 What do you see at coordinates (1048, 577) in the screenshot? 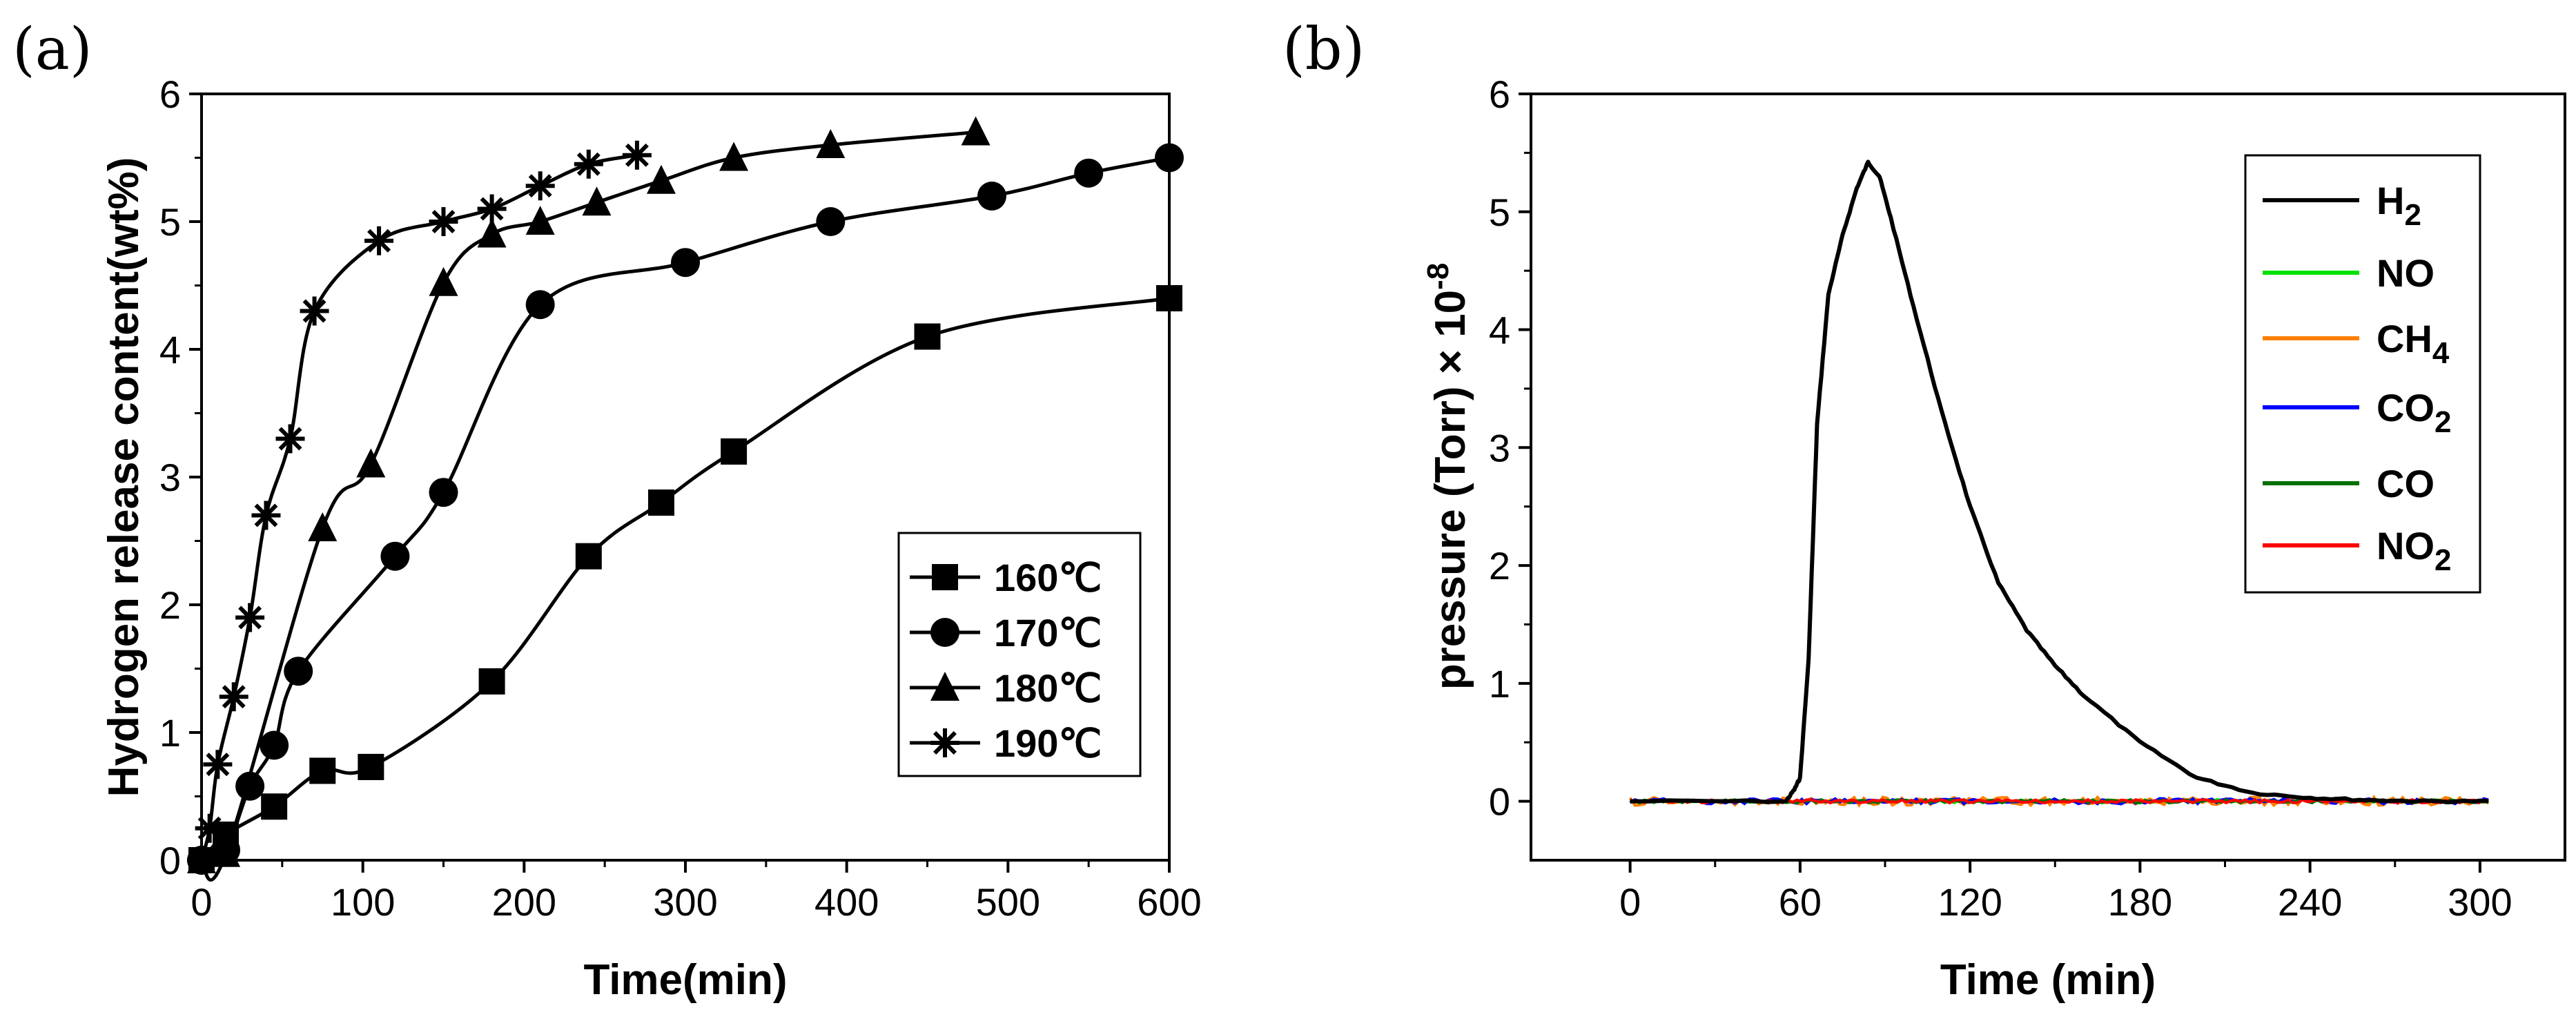
I see `legend-label-160: 160℃` at bounding box center [1048, 577].